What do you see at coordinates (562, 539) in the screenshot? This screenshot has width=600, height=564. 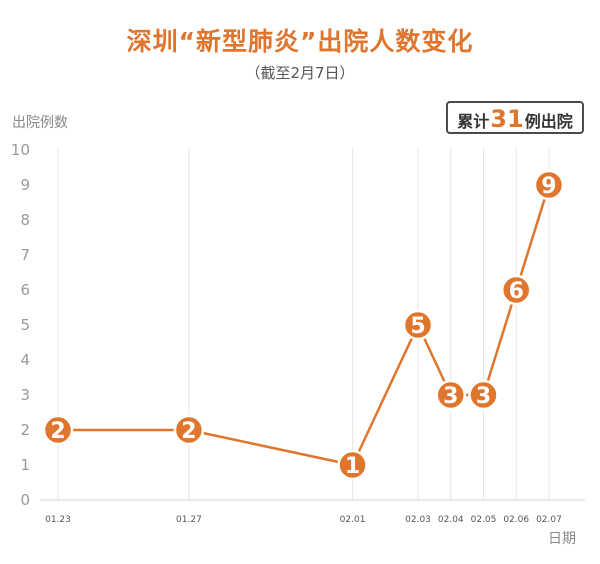 I see `x-axis-label: 日期` at bounding box center [562, 539].